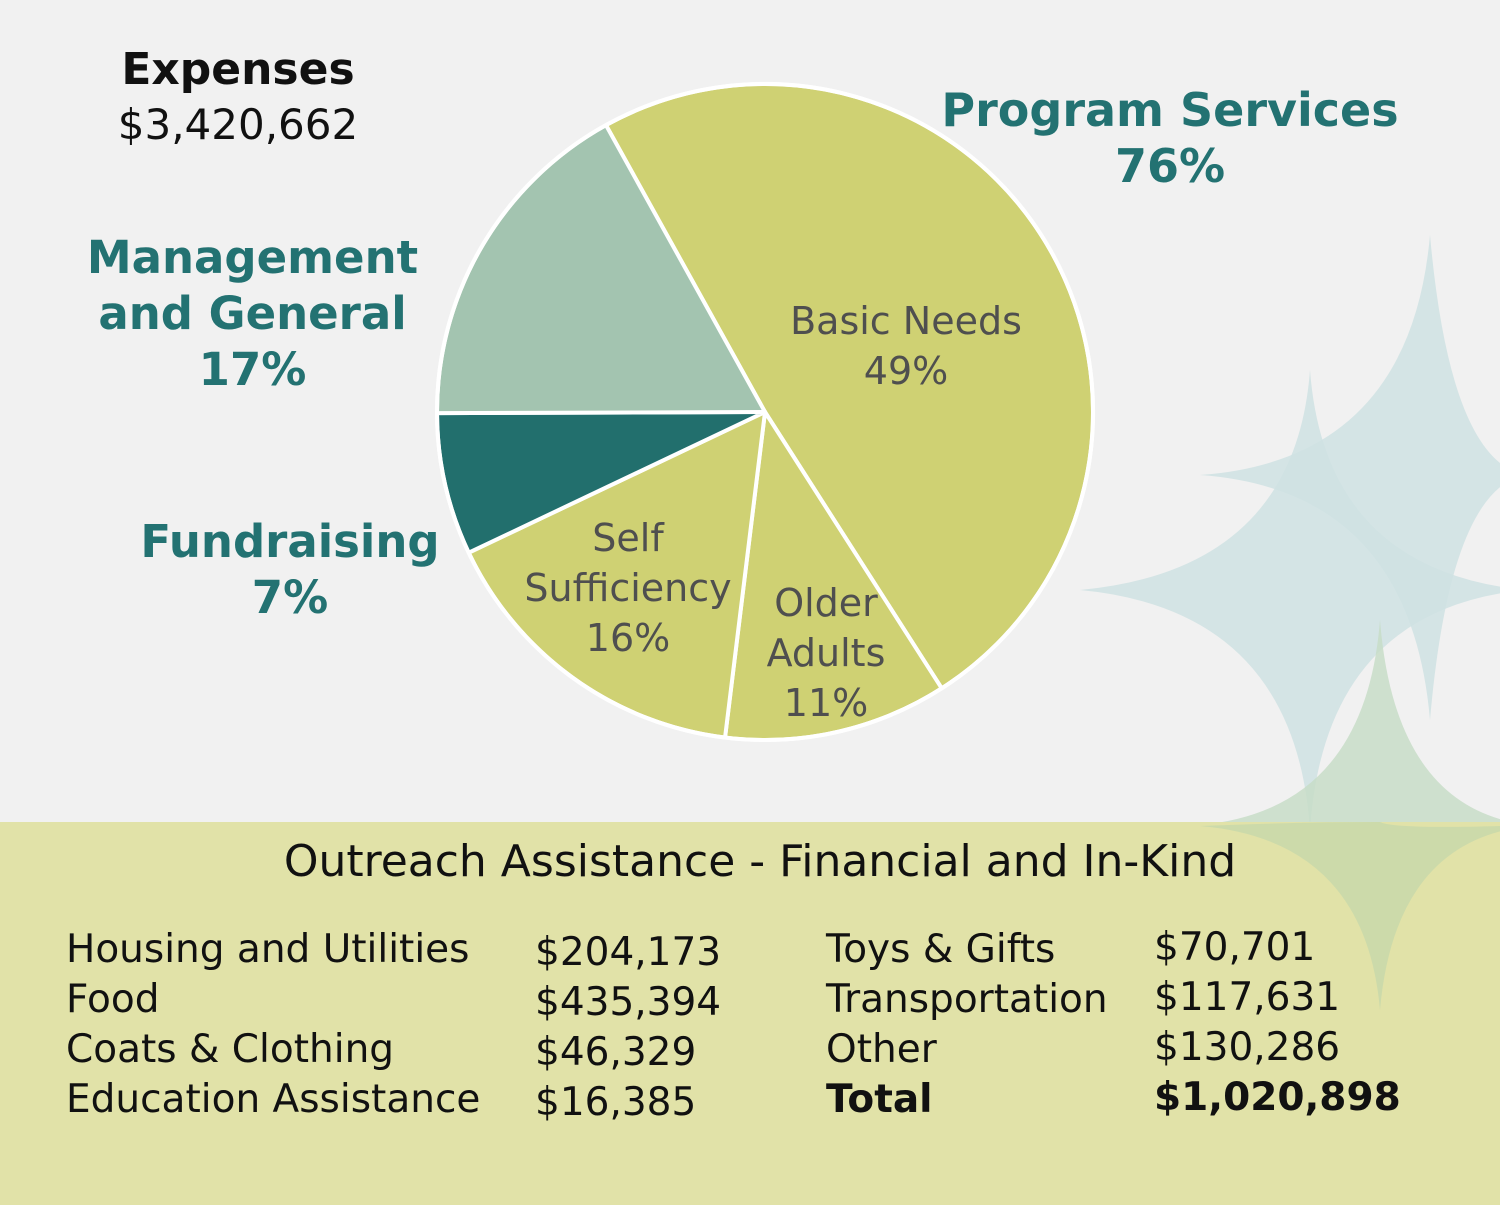  I want to click on outreach-left-values: $204,173 $435,394 $46,329 $16,385, so click(628, 1028).